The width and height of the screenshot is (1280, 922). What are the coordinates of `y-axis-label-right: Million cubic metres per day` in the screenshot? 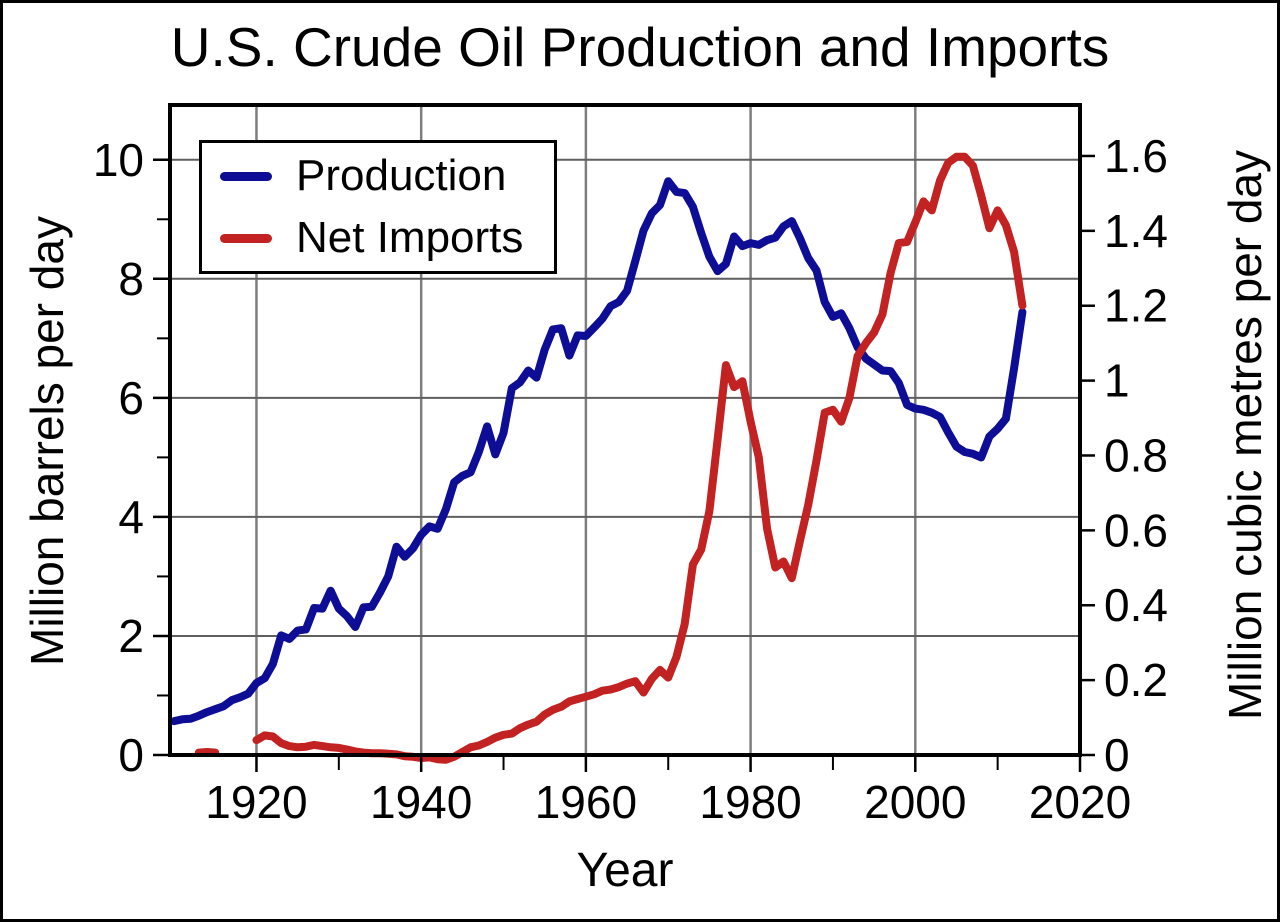 It's located at (1245, 435).